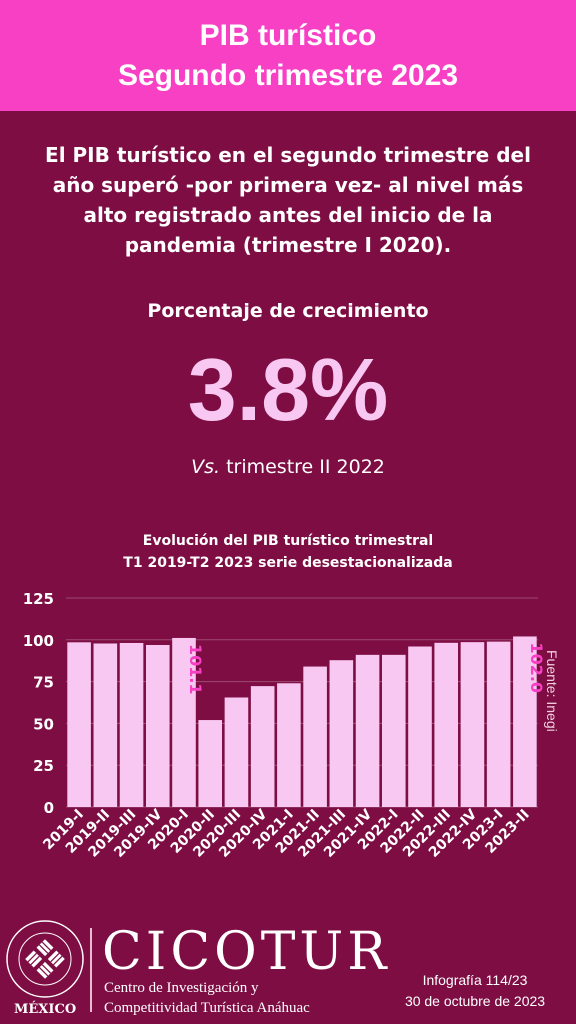 This screenshot has height=1024, width=576. Describe the element at coordinates (206, 467) in the screenshot. I see `metric-vs-prefix: Vs.` at that location.